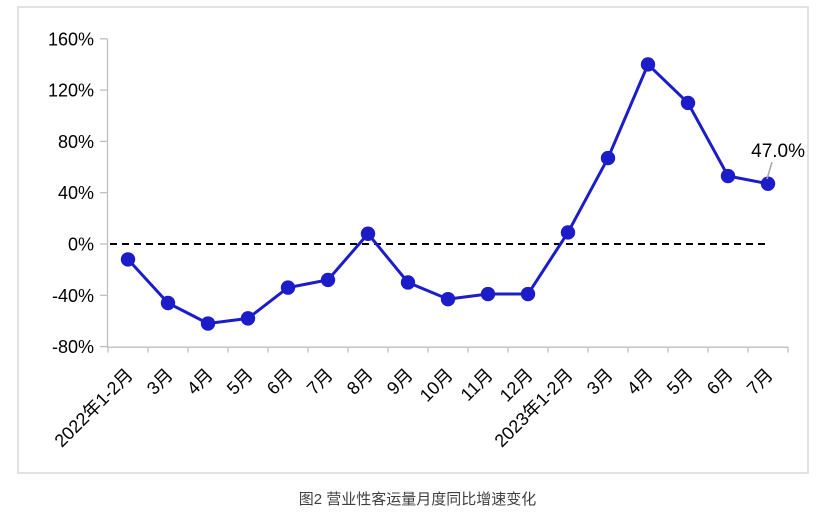 This screenshot has width=835, height=523. What do you see at coordinates (71, 91) in the screenshot?
I see `y-axis-tick-label: 120%` at bounding box center [71, 91].